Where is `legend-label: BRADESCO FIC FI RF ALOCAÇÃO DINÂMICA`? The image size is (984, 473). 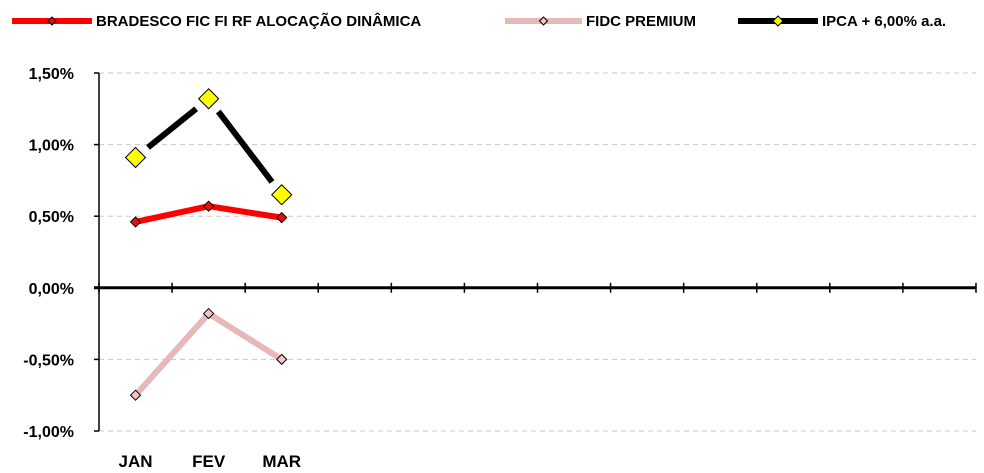
legend-label: BRADESCO FIC FI RF ALOCAÇÃO DINÂMICA is located at coordinates (258, 21).